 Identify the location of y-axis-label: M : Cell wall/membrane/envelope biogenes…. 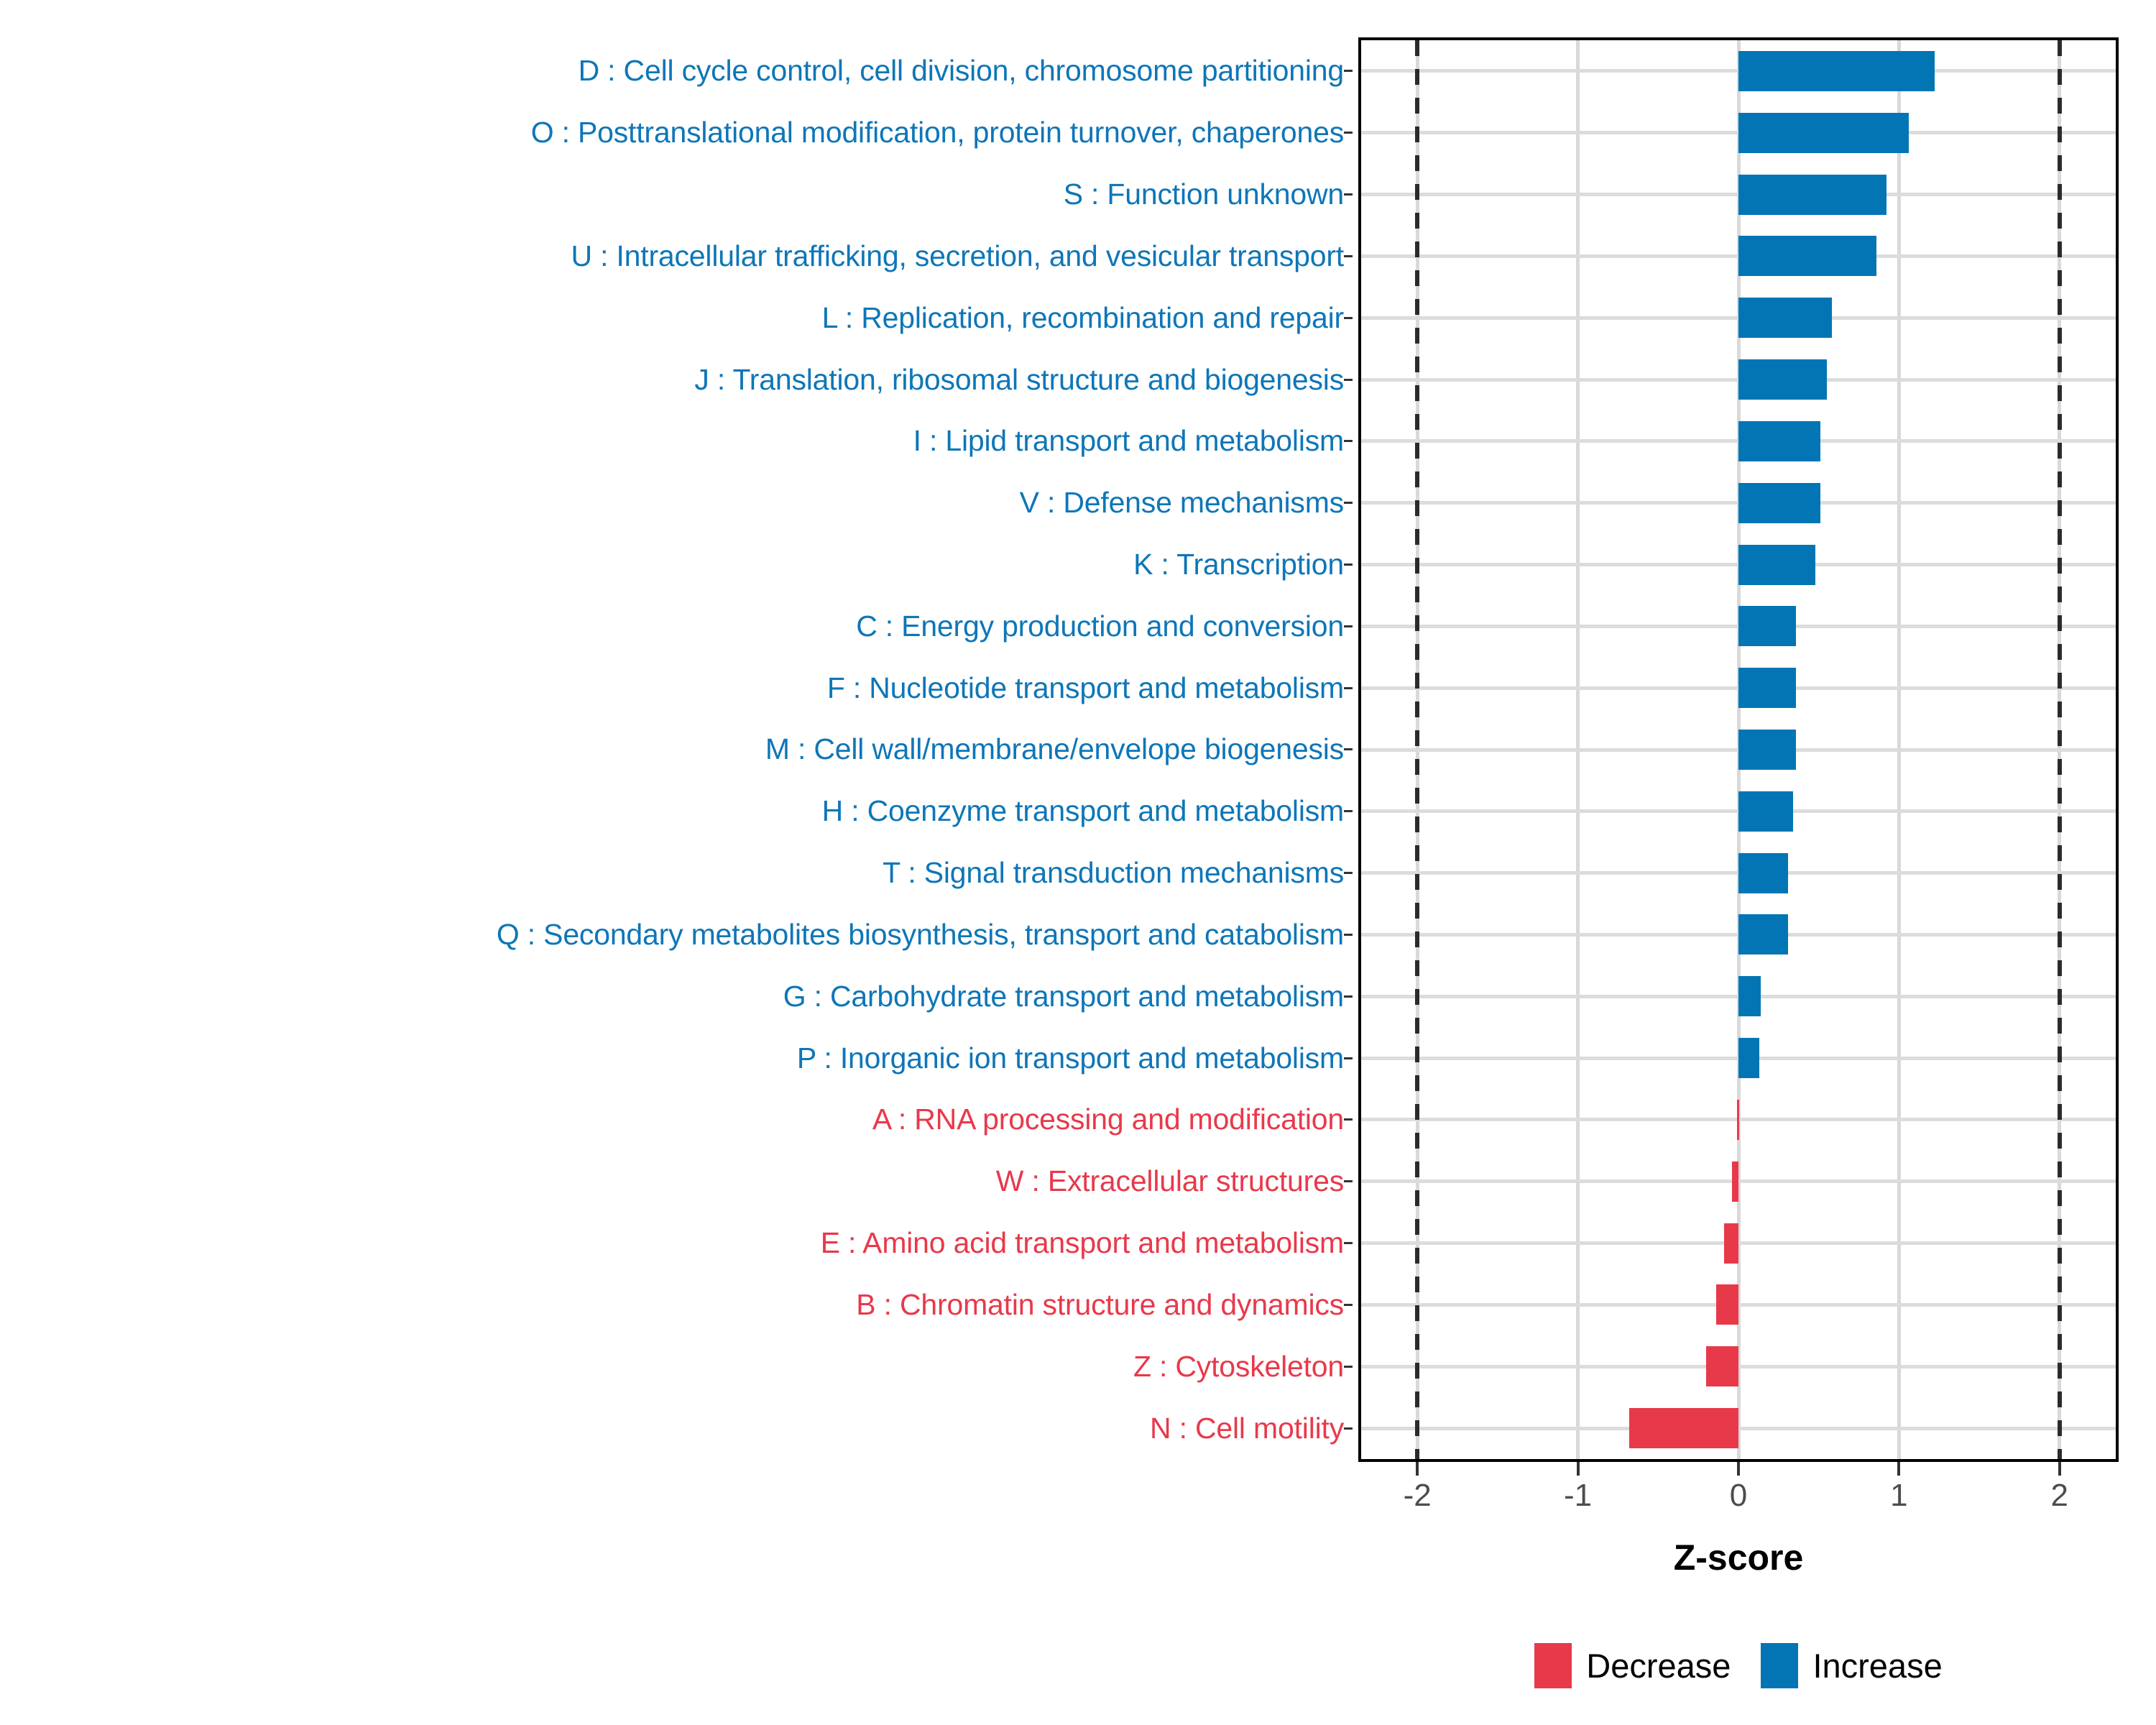
(1054, 749).